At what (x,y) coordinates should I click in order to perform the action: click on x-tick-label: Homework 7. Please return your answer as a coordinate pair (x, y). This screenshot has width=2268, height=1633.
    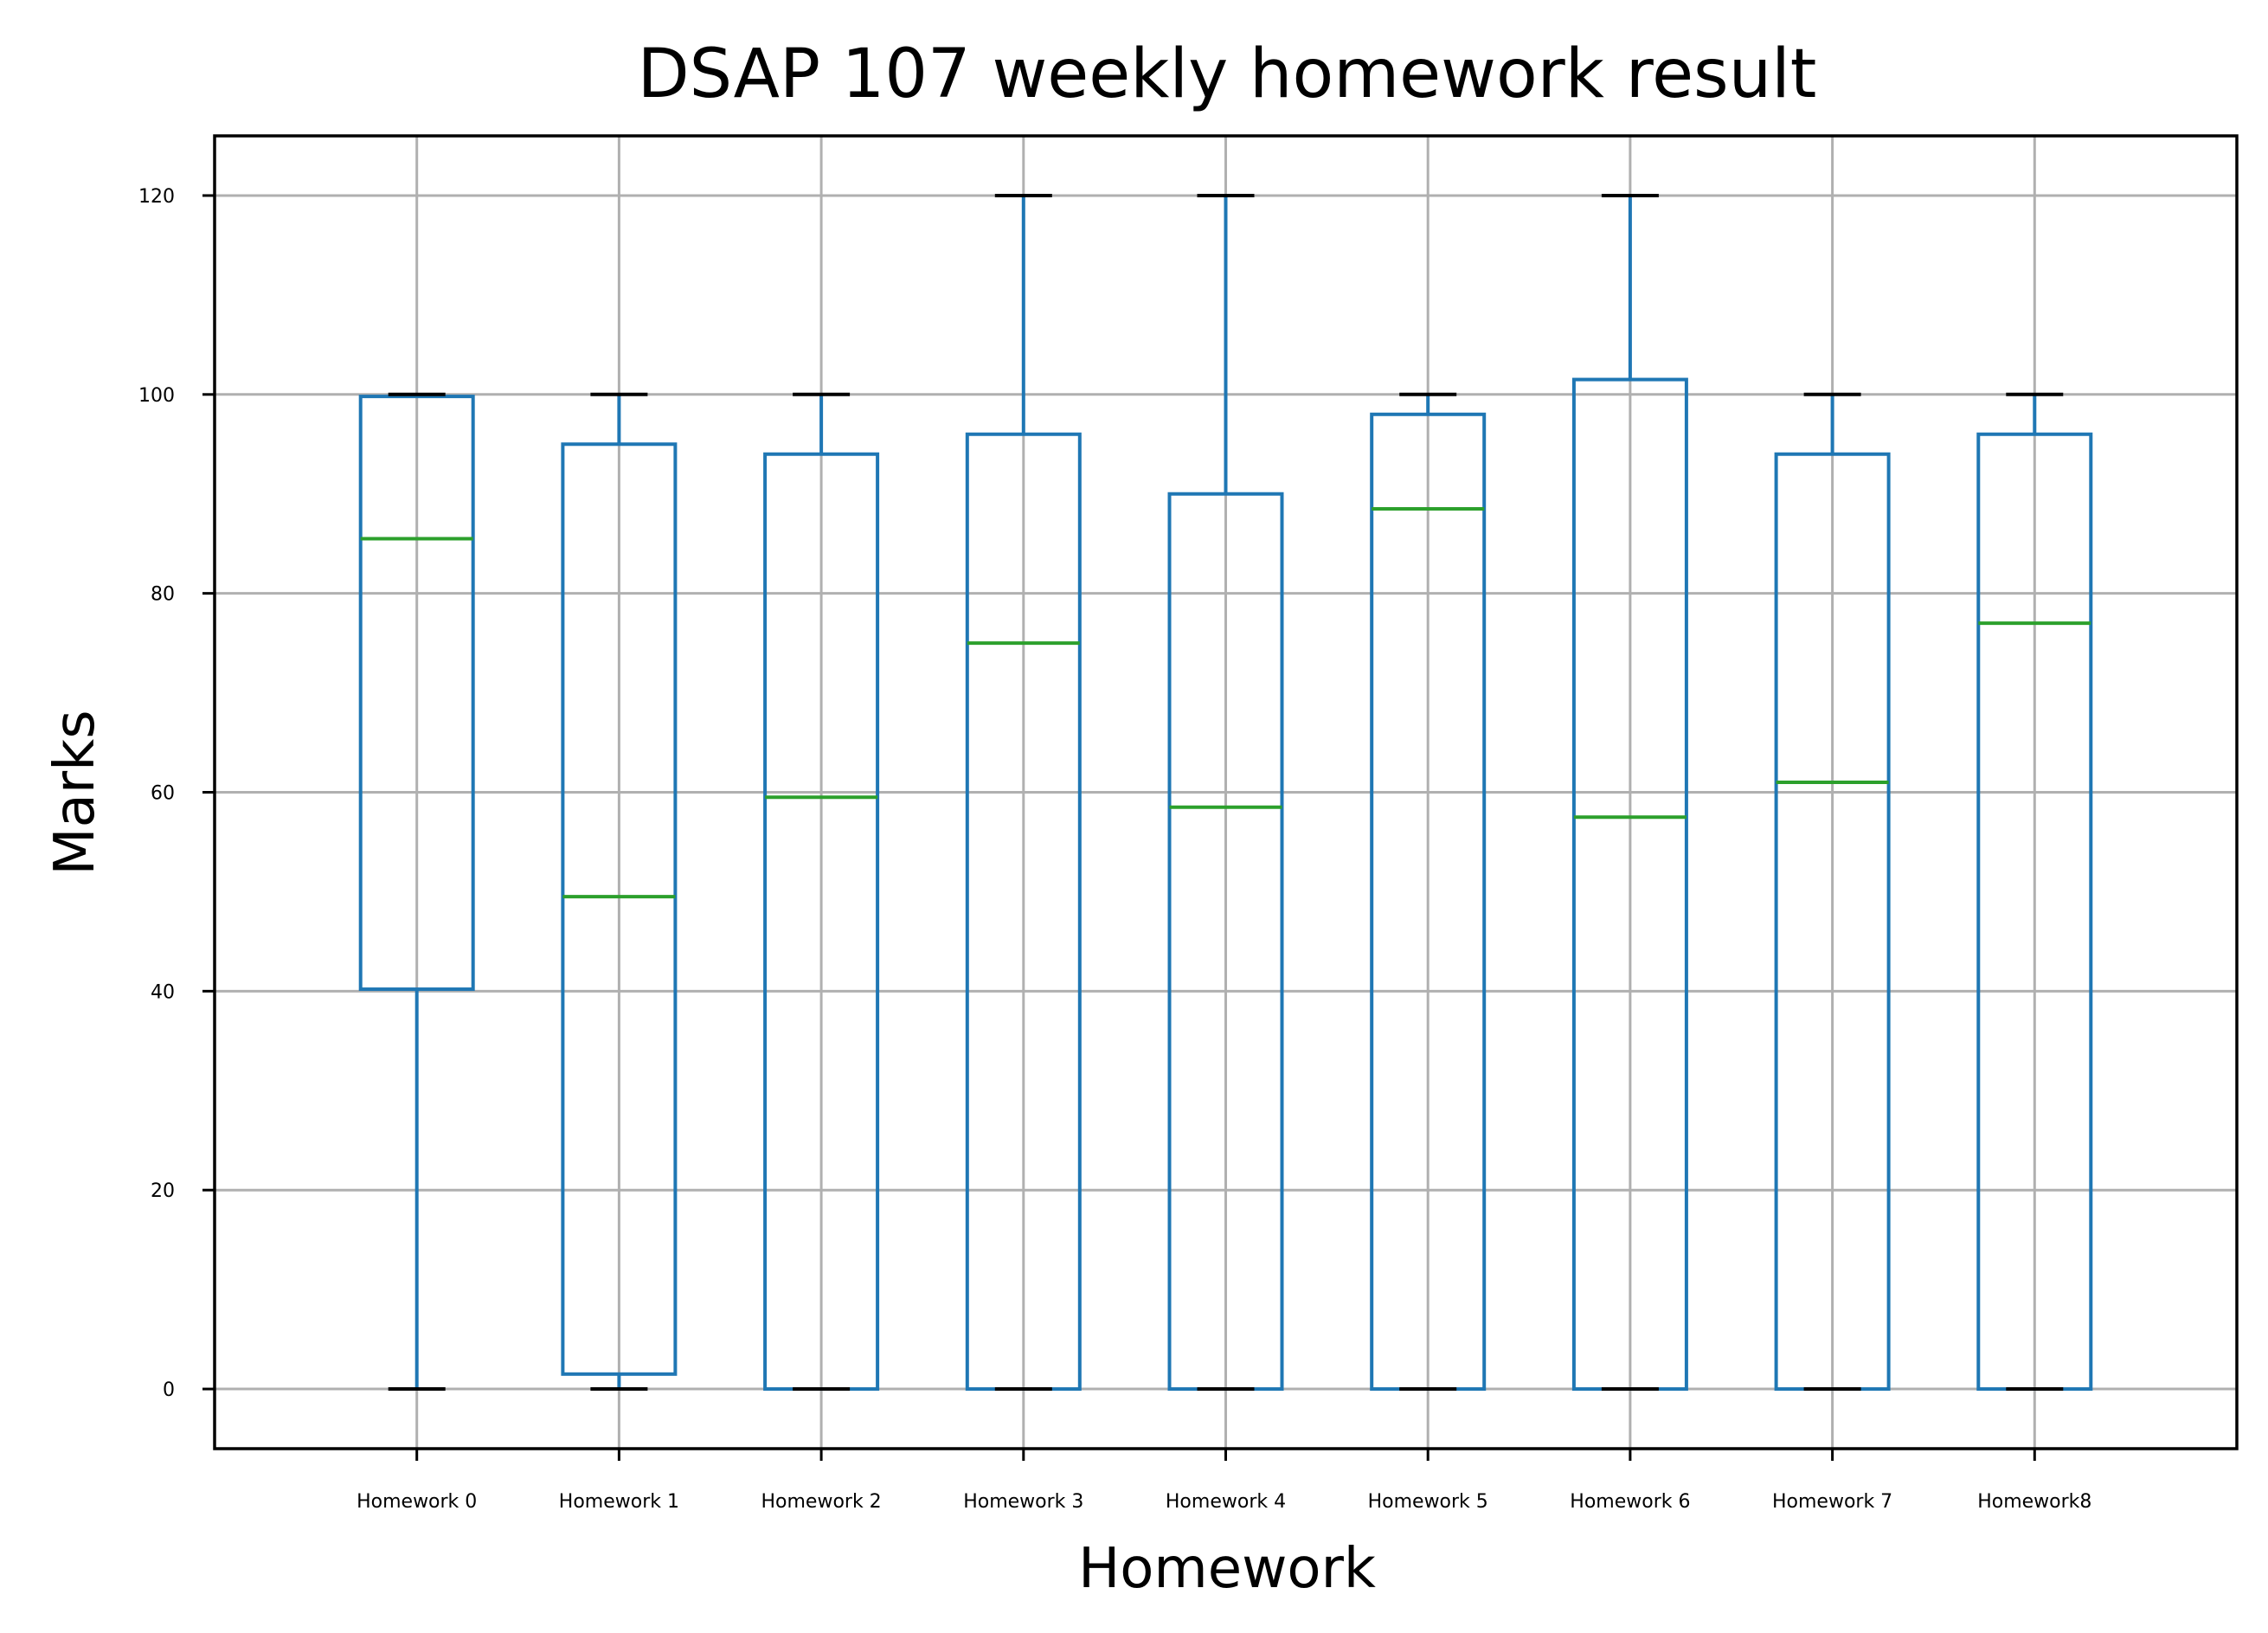
    Looking at the image, I should click on (1832, 1502).